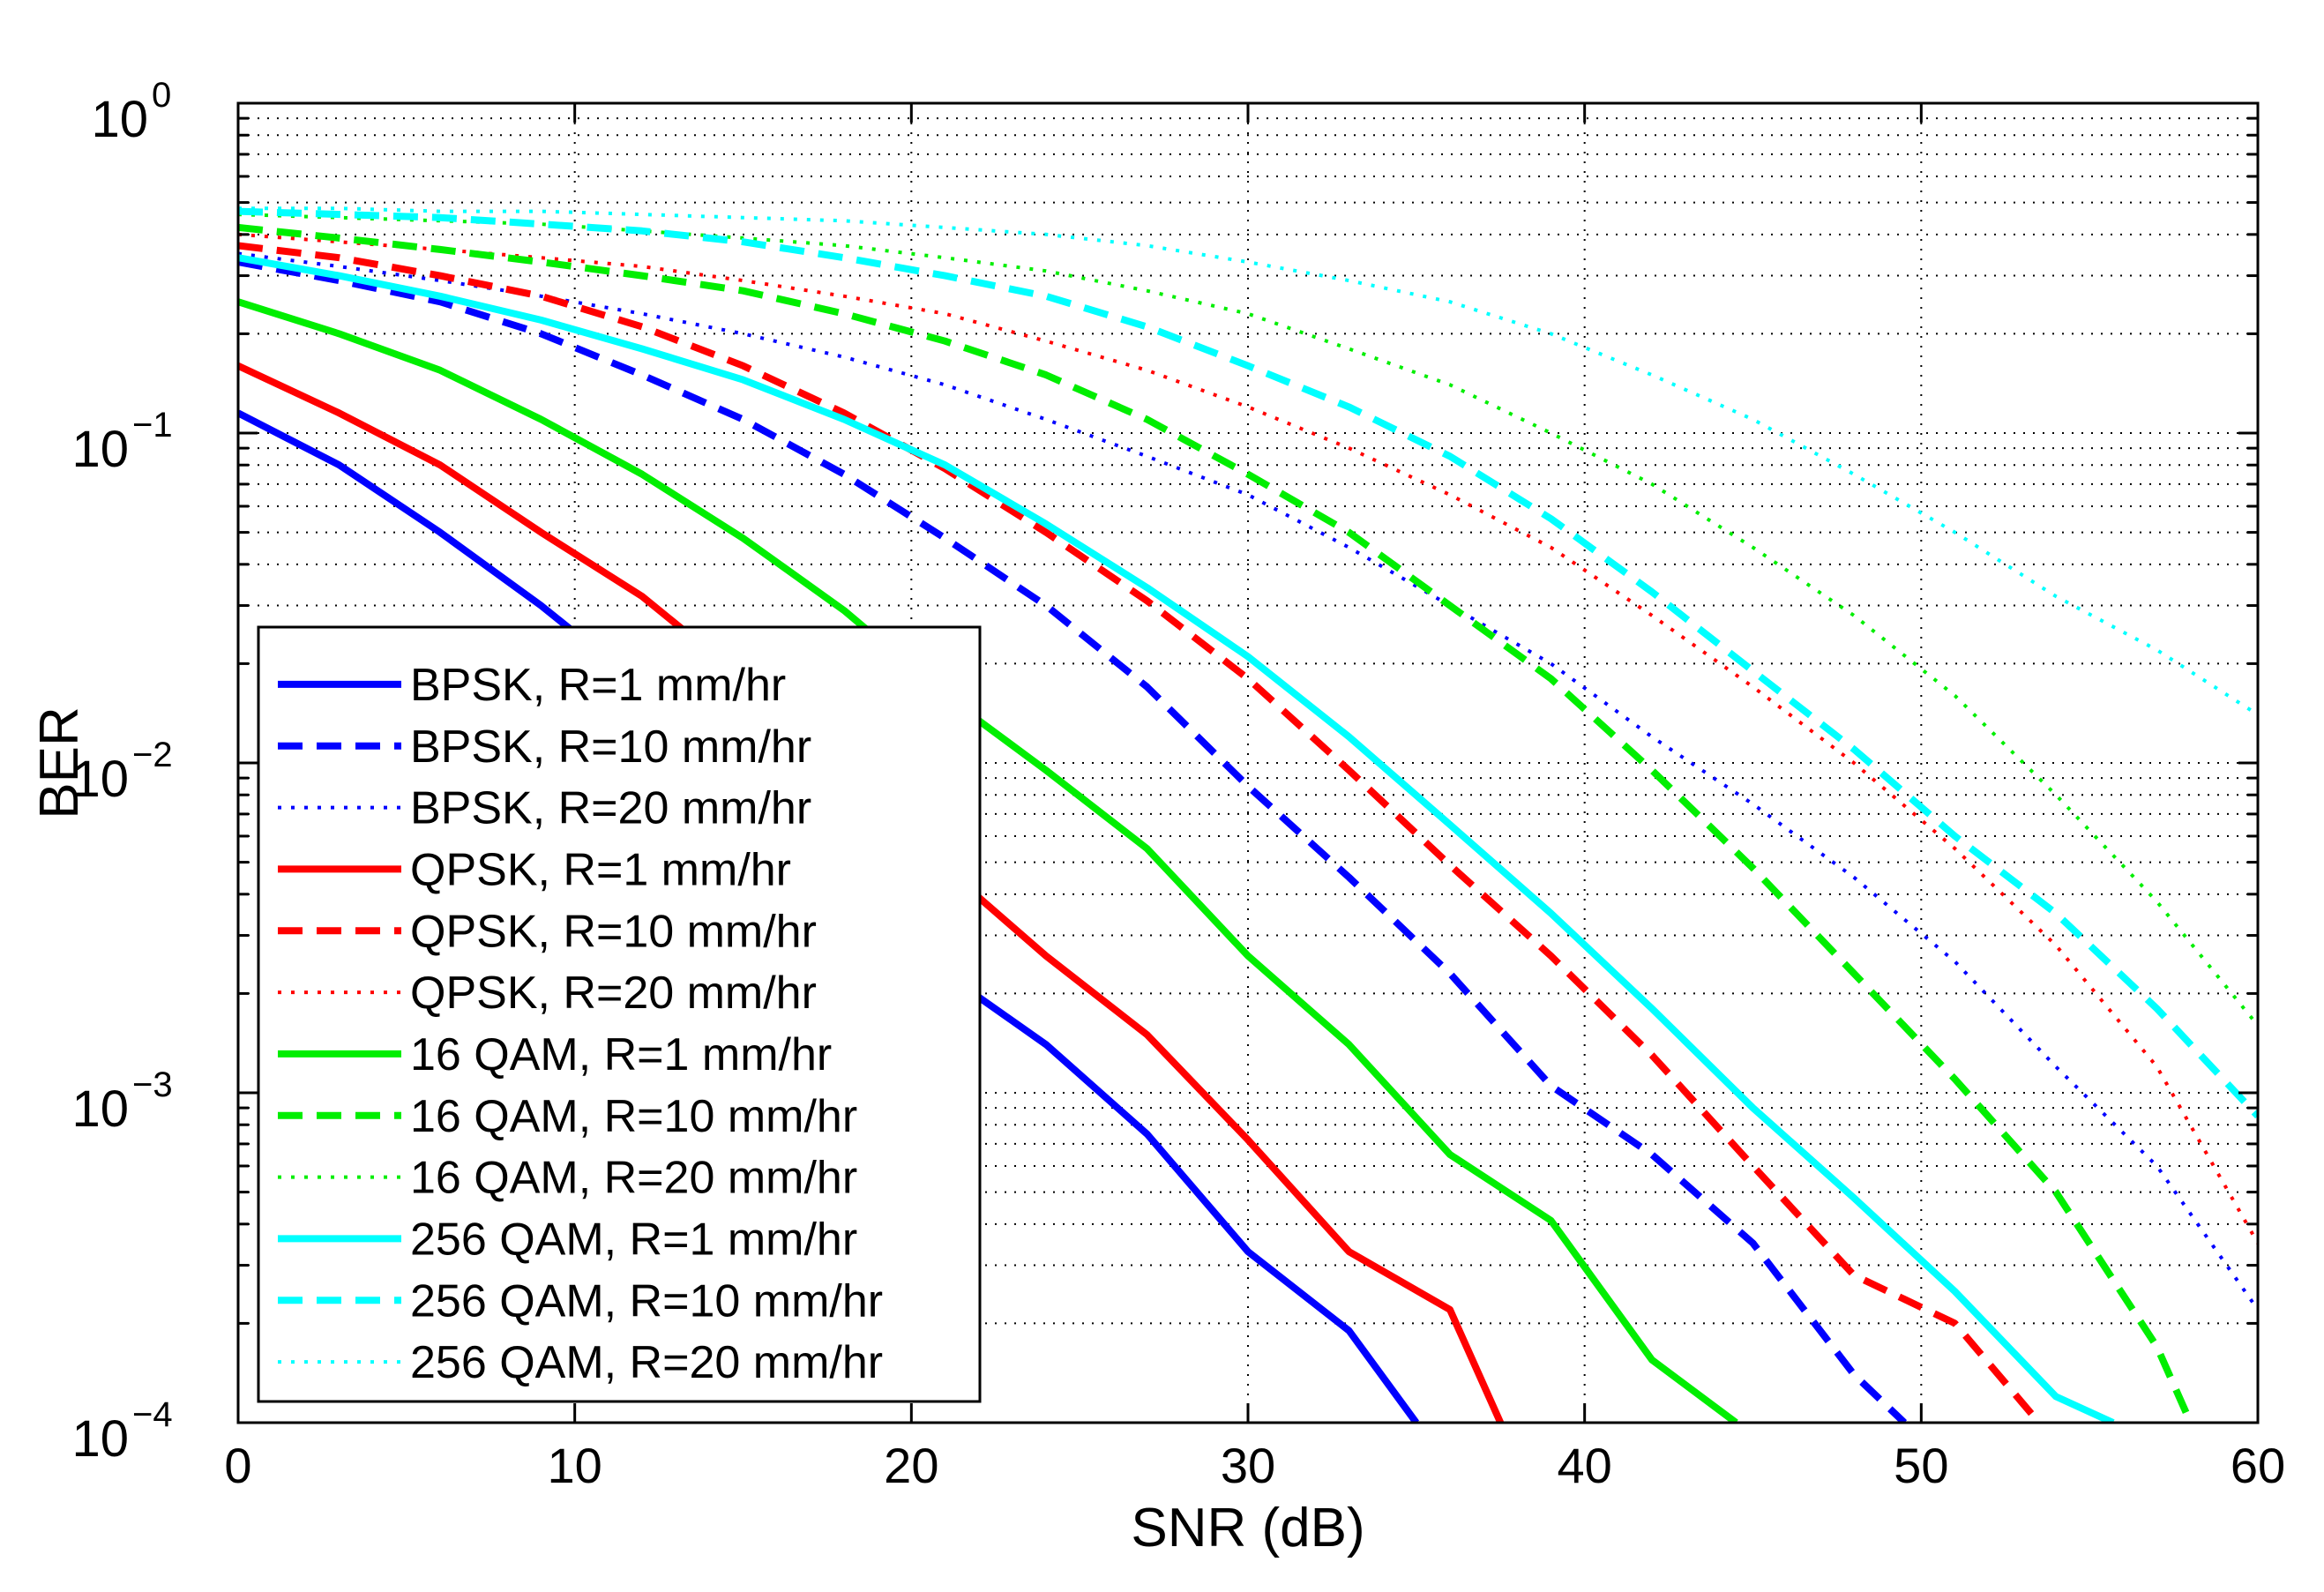 This screenshot has height=1592, width=2324. Describe the element at coordinates (633, 1239) in the screenshot. I see `legend-label: 256 QAM, R=1 mm/hr` at that location.